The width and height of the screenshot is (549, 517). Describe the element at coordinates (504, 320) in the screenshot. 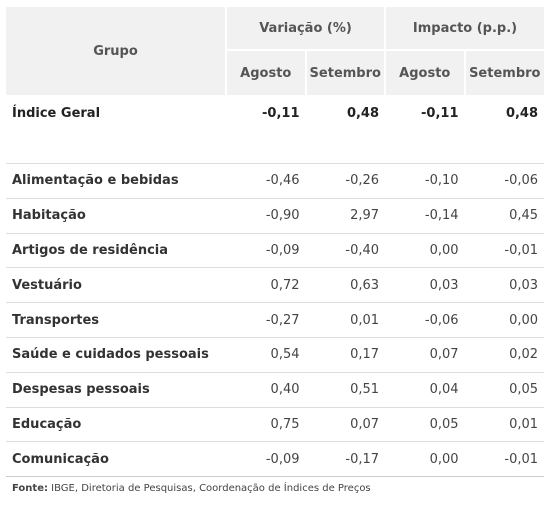

I see `cell-impact-september: 0,00` at that location.